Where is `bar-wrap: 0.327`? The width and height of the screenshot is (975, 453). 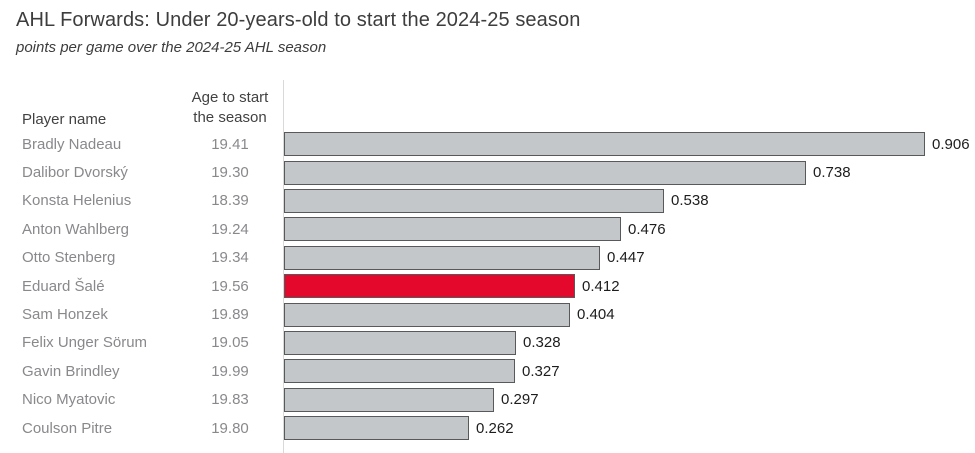
bar-wrap: 0.327 is located at coordinates (422, 371).